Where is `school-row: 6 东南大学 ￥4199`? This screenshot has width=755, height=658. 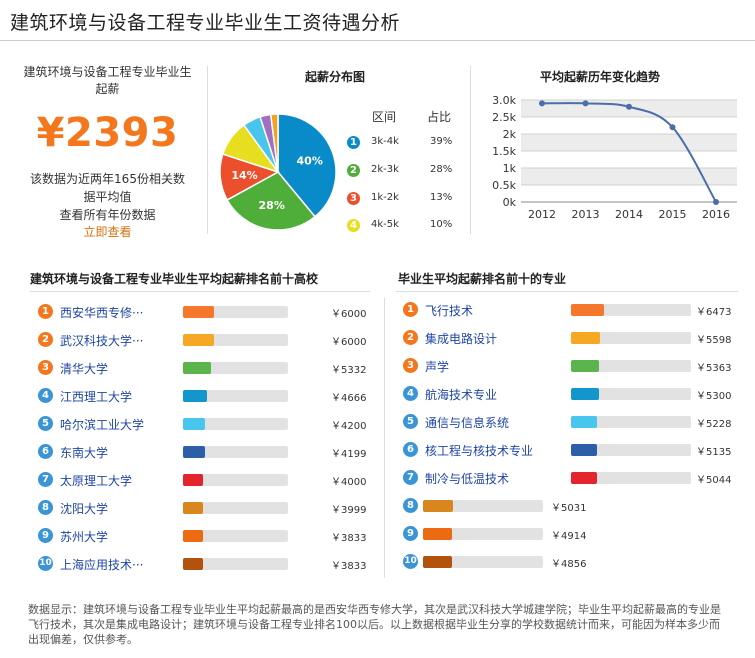
school-row: 6 东南大学 ￥4199 is located at coordinates (208, 452).